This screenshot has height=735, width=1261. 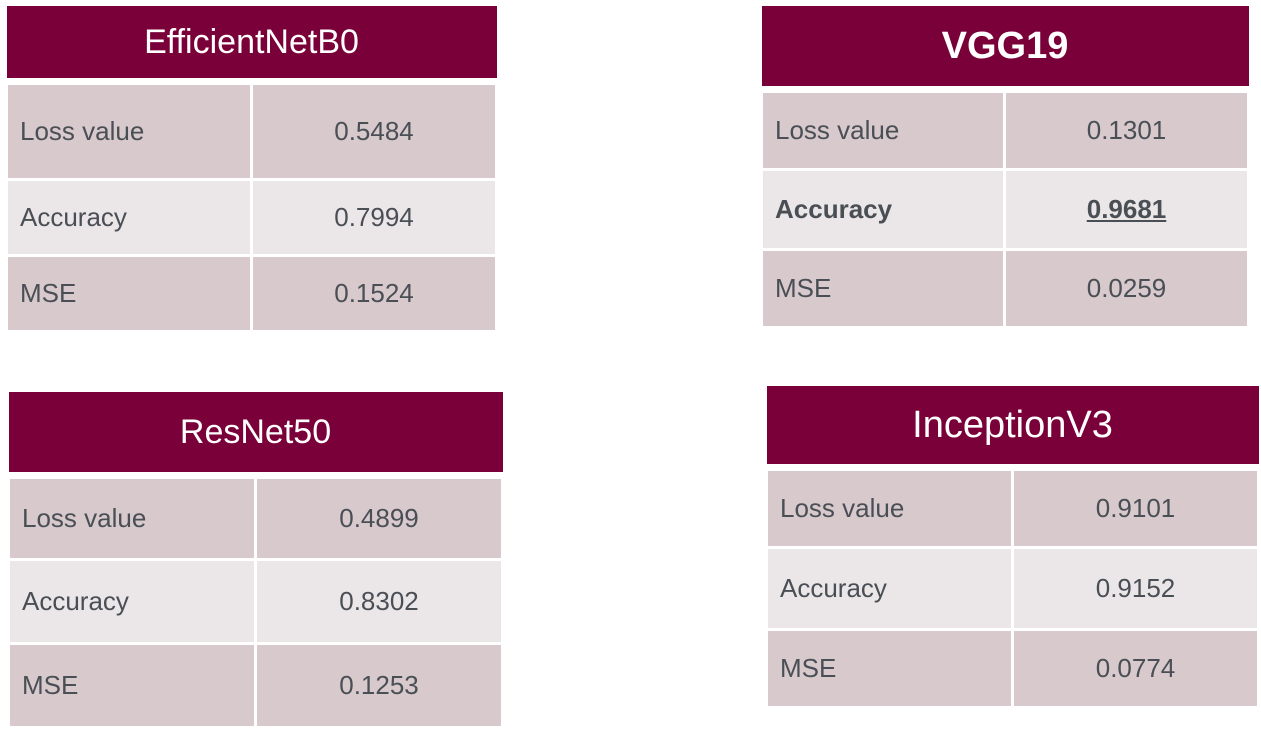 What do you see at coordinates (1135, 668) in the screenshot?
I see `metric-value: 0.0774` at bounding box center [1135, 668].